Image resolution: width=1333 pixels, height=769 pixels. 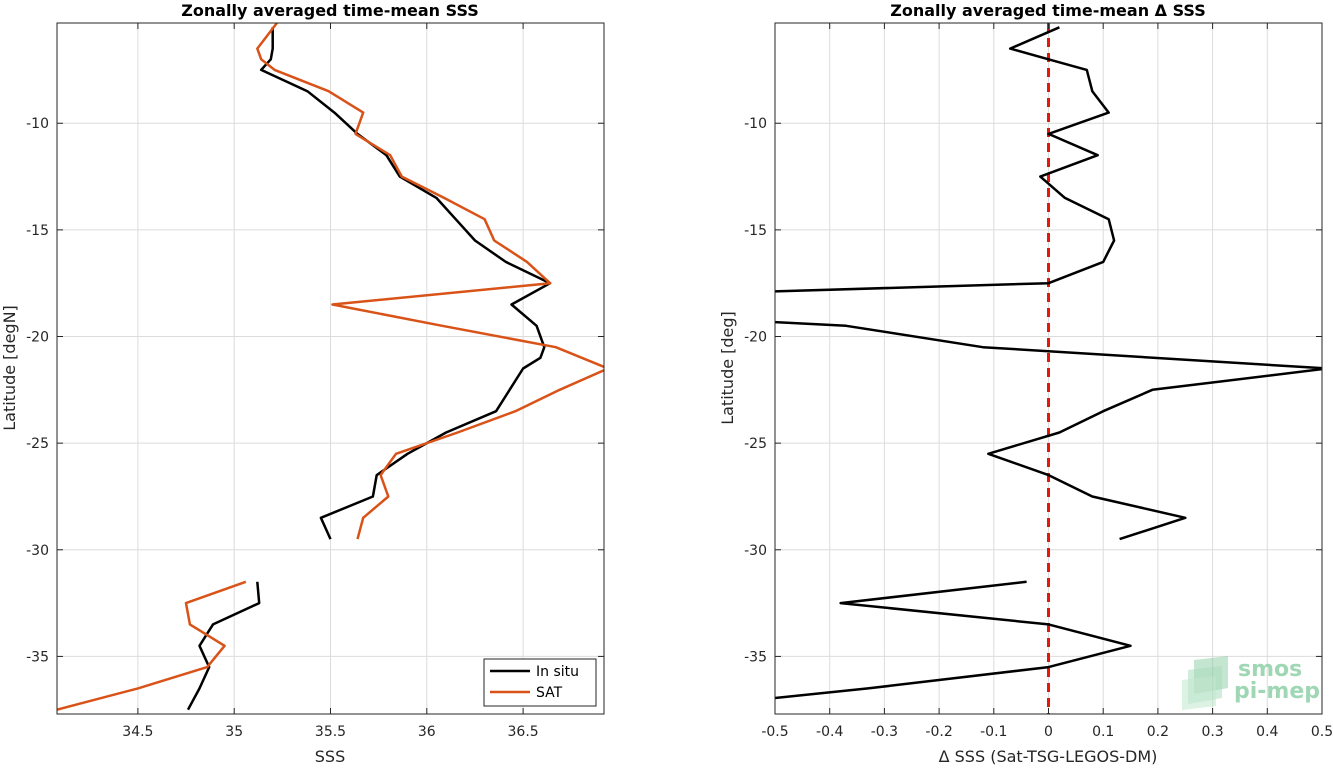 What do you see at coordinates (755, 231) in the screenshot?
I see `right-y-tick-label: -15` at bounding box center [755, 231].